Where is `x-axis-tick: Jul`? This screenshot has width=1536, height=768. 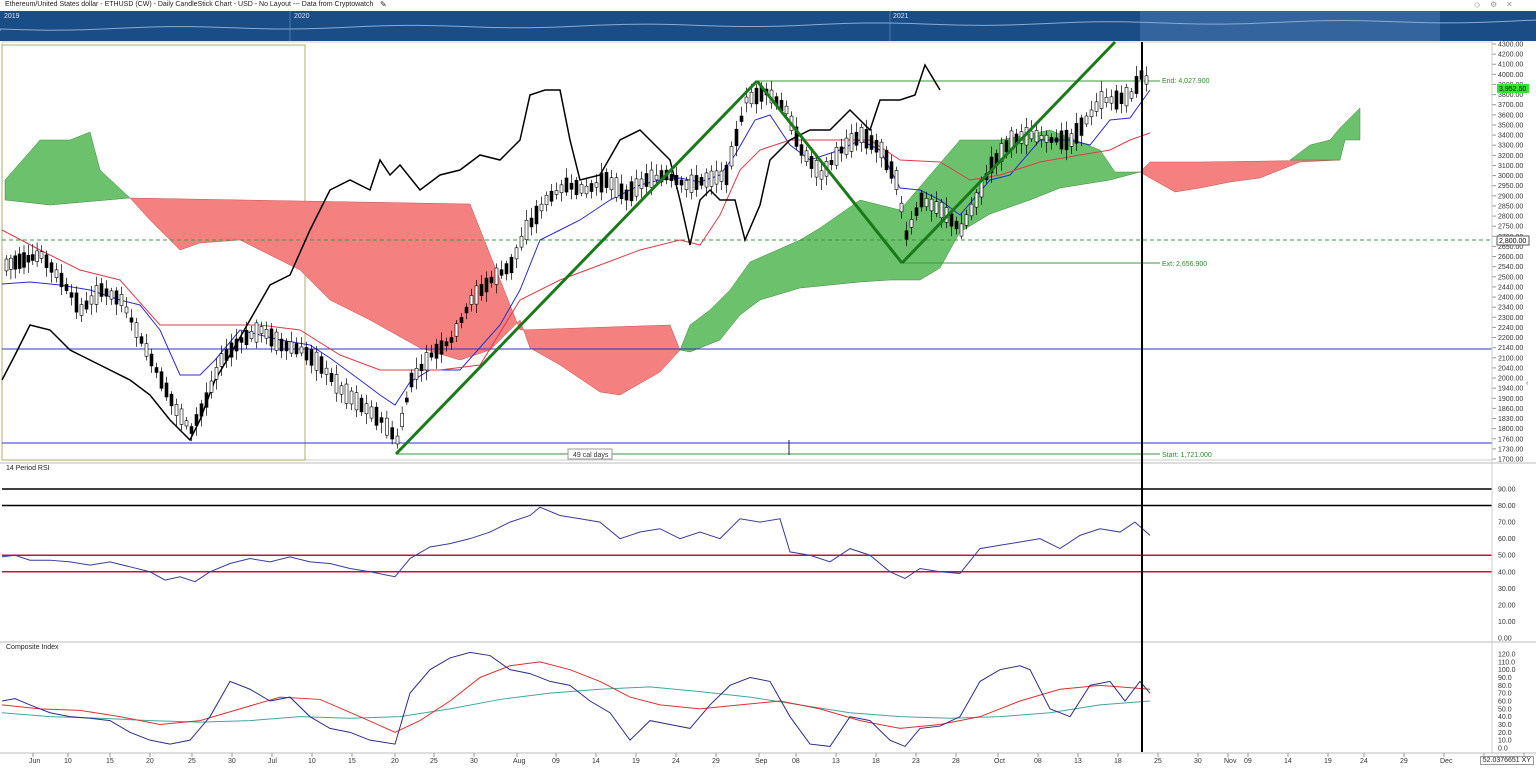
x-axis-tick: Jul is located at coordinates (272, 761).